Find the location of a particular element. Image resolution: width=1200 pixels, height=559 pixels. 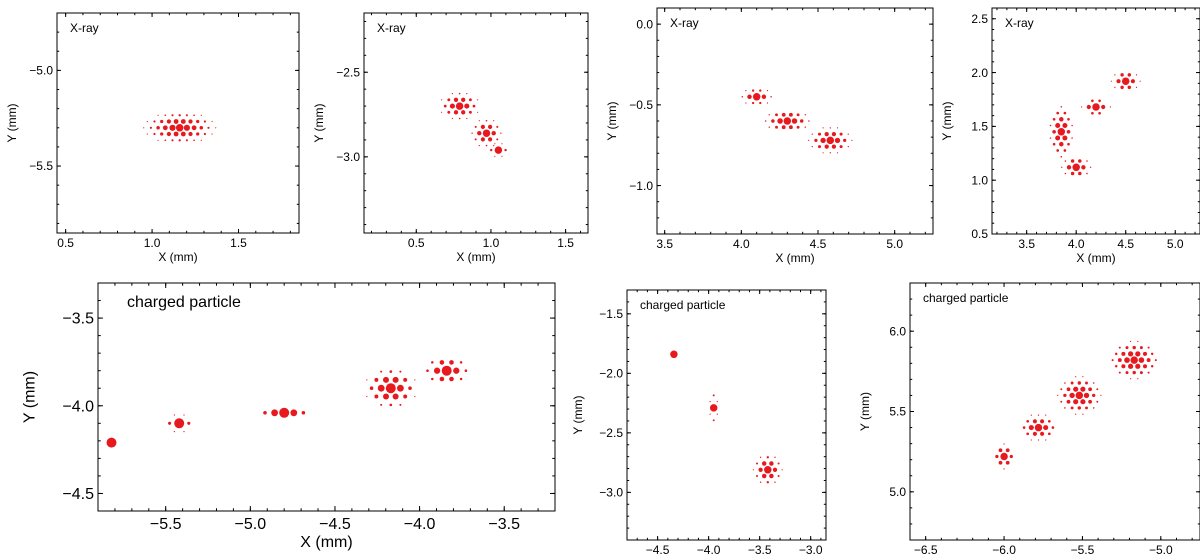

hit-group is located at coordinates (474, 124).